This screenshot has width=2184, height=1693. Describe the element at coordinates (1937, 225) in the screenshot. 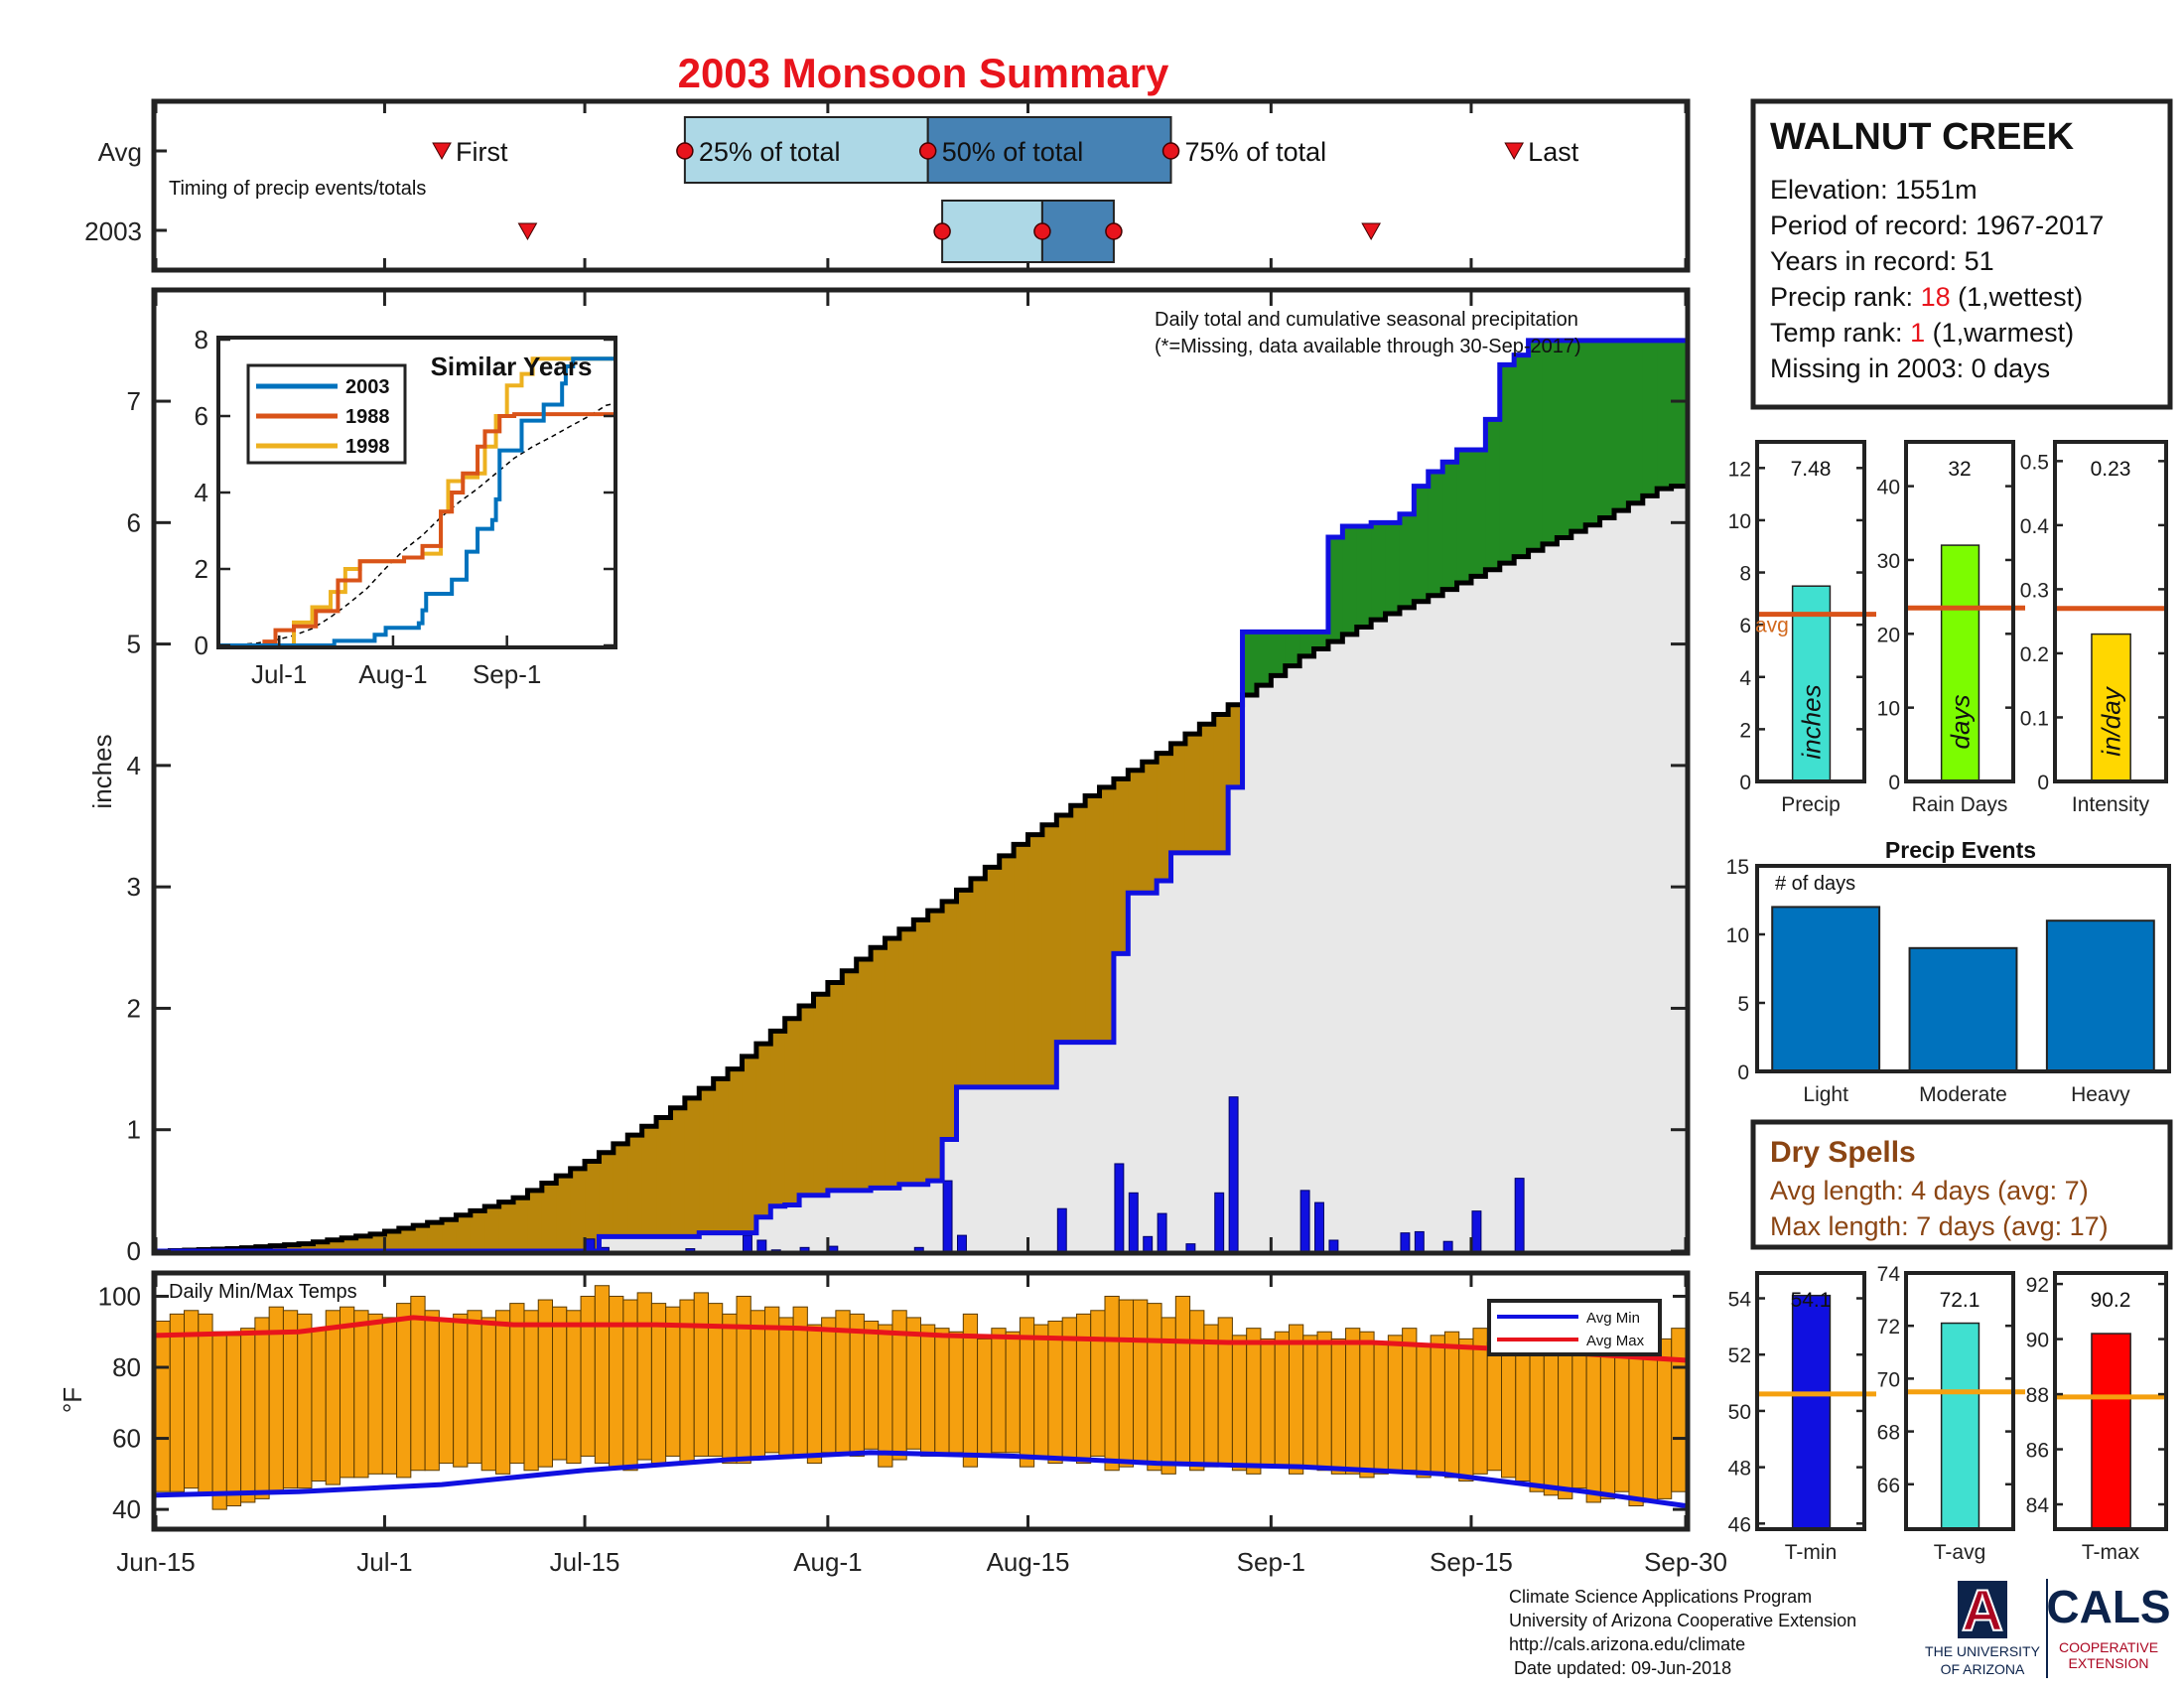

I see `station-period: Period of record: 1967-2017` at that location.